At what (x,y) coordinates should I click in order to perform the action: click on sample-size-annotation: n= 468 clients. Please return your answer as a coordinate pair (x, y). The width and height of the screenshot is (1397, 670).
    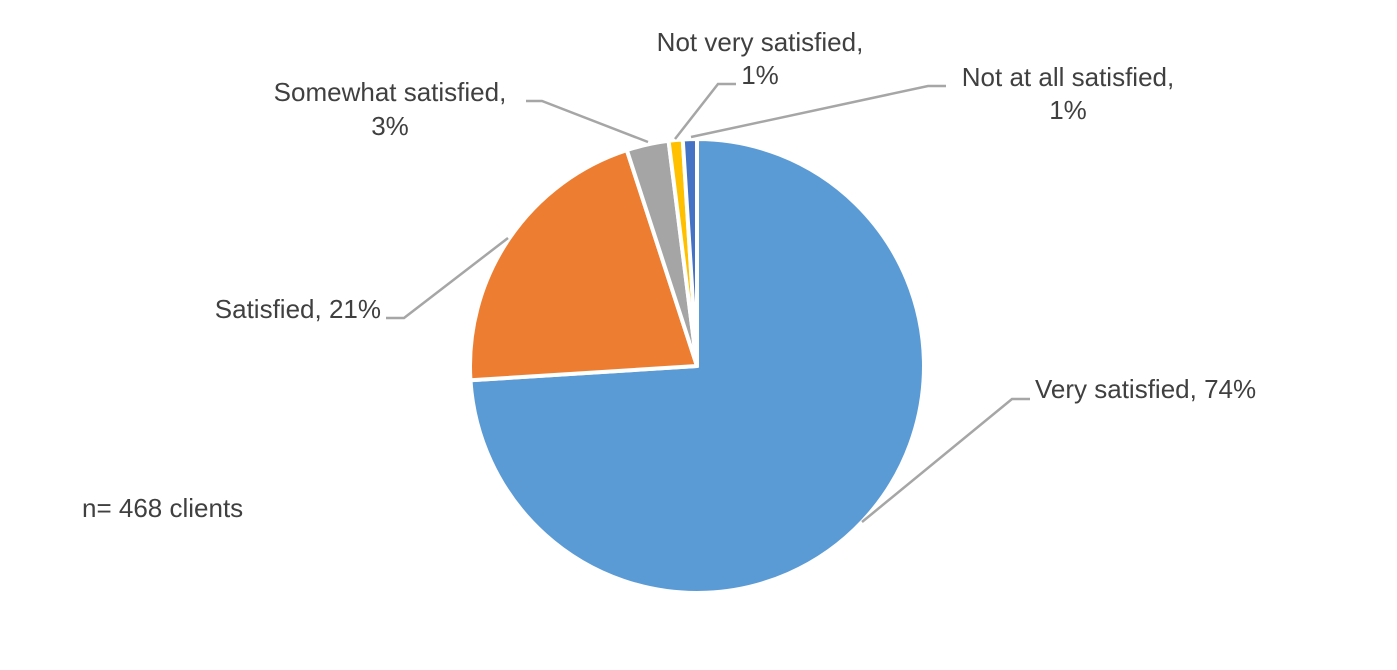
    Looking at the image, I should click on (162, 508).